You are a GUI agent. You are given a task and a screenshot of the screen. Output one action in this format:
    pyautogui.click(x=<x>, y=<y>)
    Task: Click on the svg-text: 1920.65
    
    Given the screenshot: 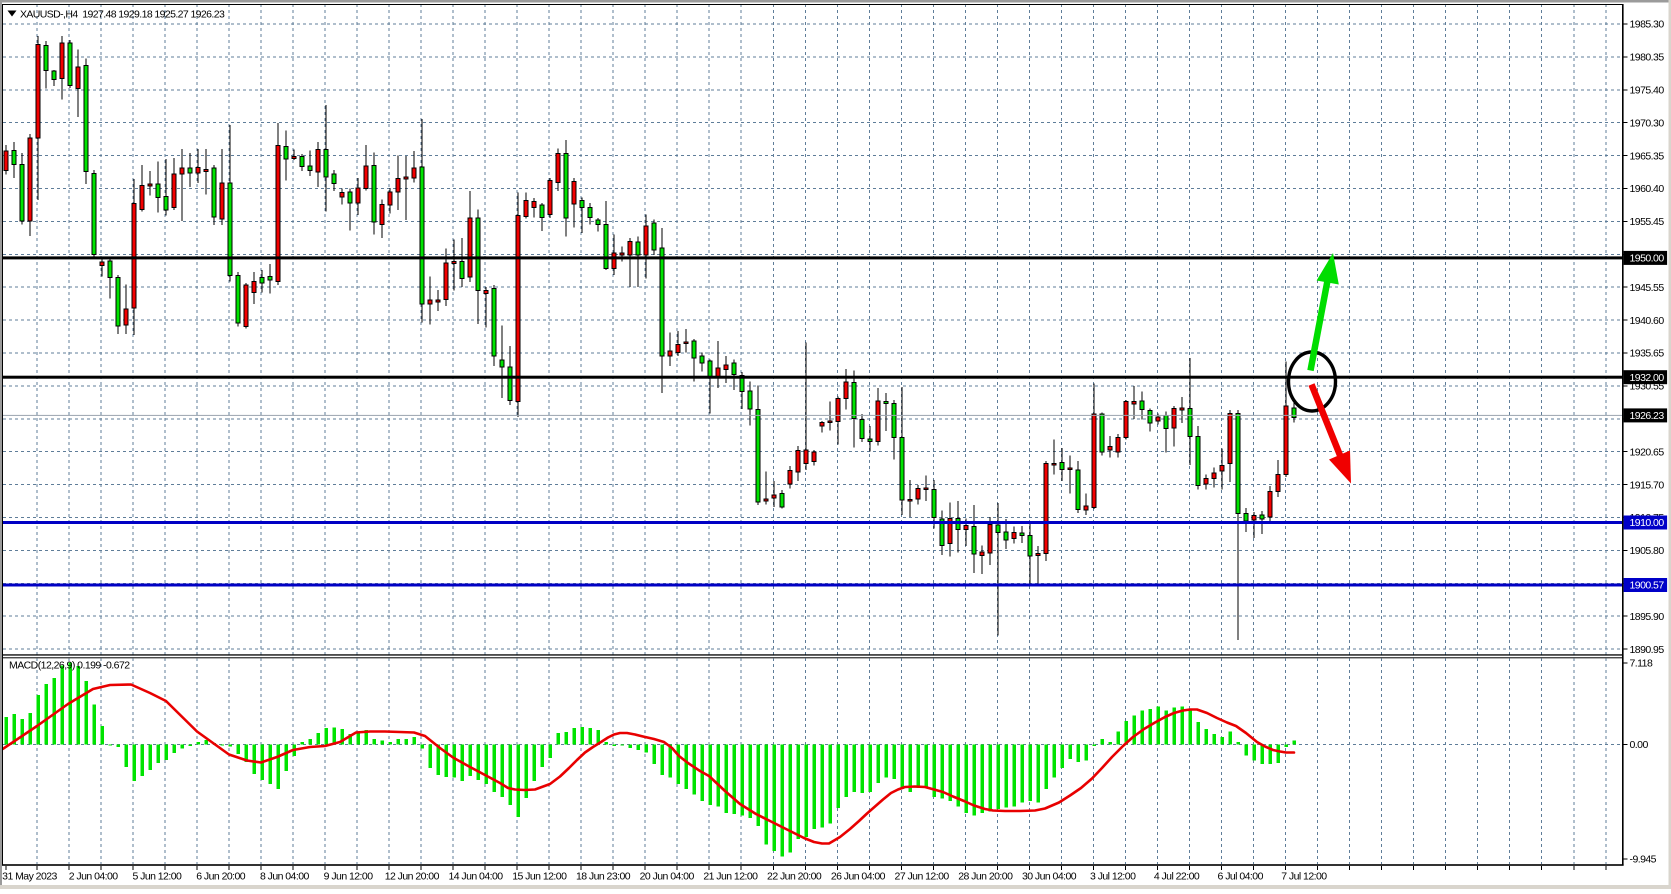 What is the action you would take?
    pyautogui.click(x=1647, y=452)
    